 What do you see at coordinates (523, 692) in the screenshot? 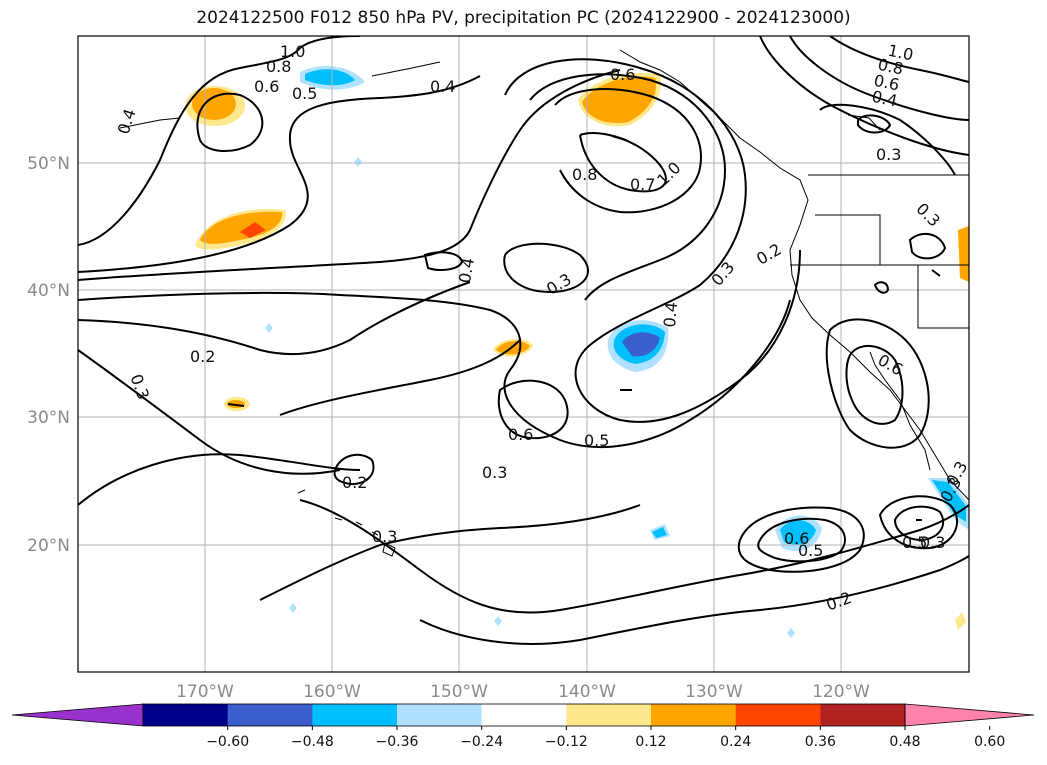
I see `longitude-labels: 170°W 160°W 150°W 140°W 130°W 120°W` at bounding box center [523, 692].